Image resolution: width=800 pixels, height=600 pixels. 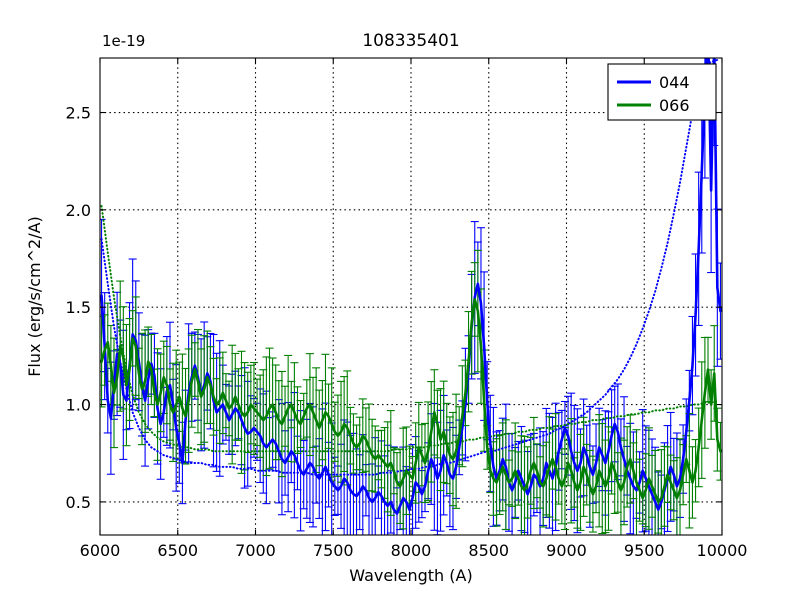 I want to click on y-tick-label: 0.5, so click(x=78, y=502).